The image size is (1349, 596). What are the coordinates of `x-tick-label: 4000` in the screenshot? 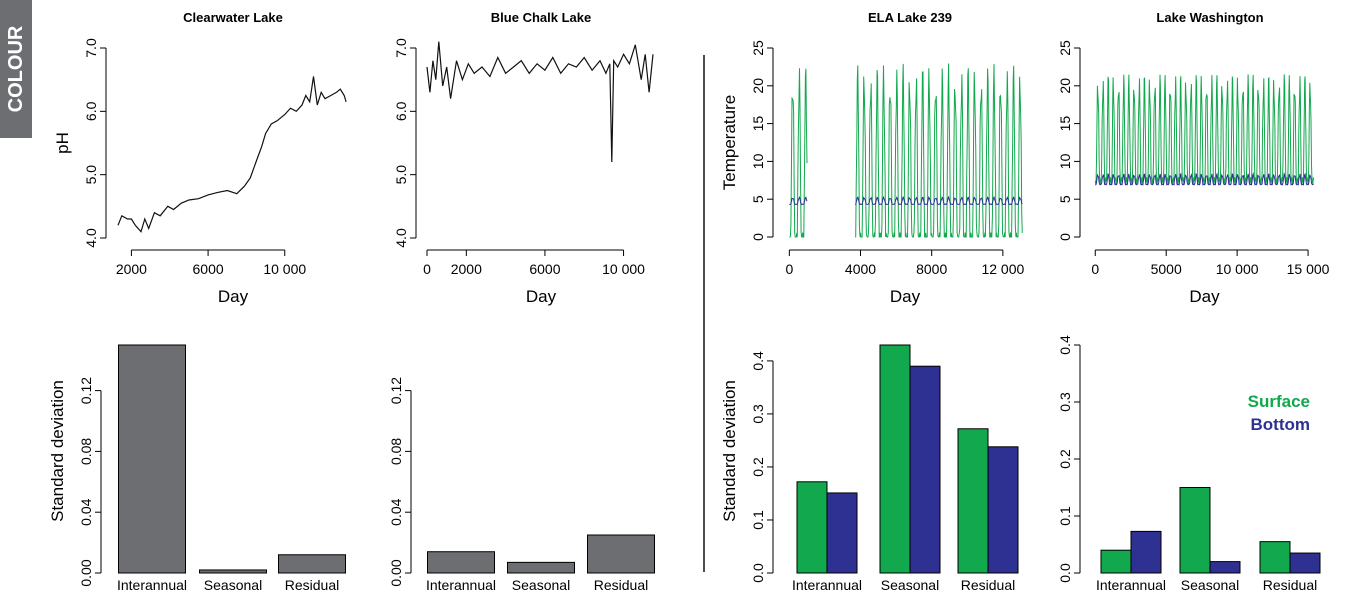 It's located at (860, 269).